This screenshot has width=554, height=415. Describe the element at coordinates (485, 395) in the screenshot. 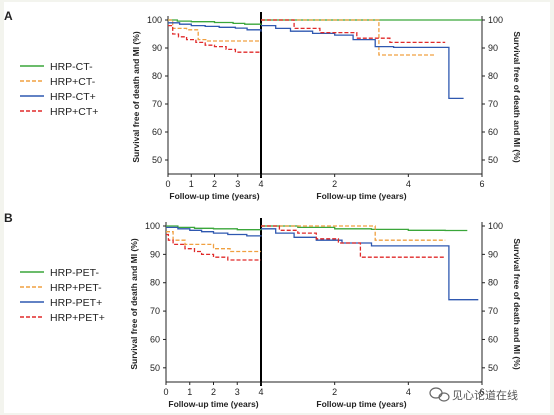

I see `watermark-text: 见心论道在线` at that location.